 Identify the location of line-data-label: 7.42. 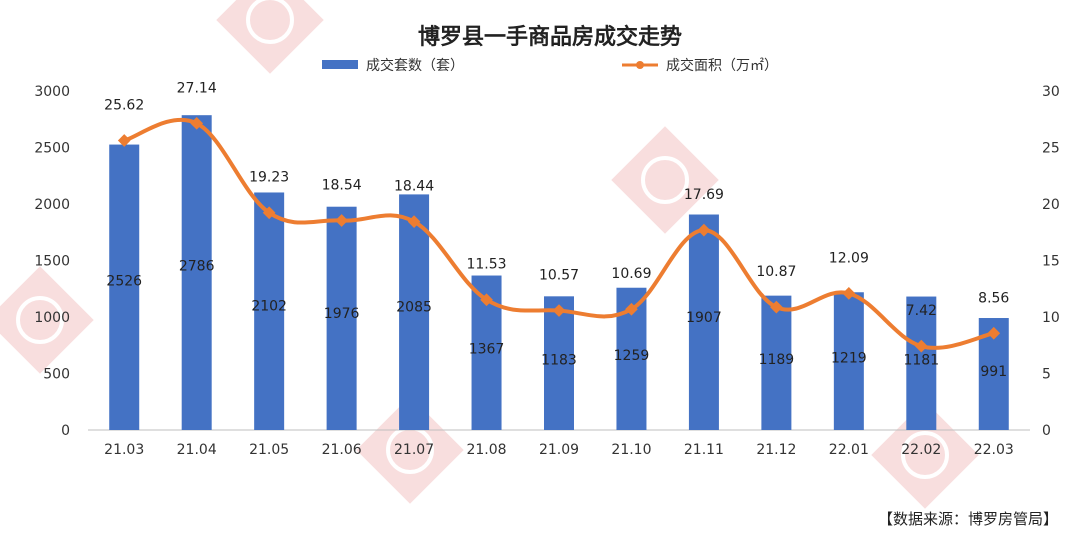
(921, 311).